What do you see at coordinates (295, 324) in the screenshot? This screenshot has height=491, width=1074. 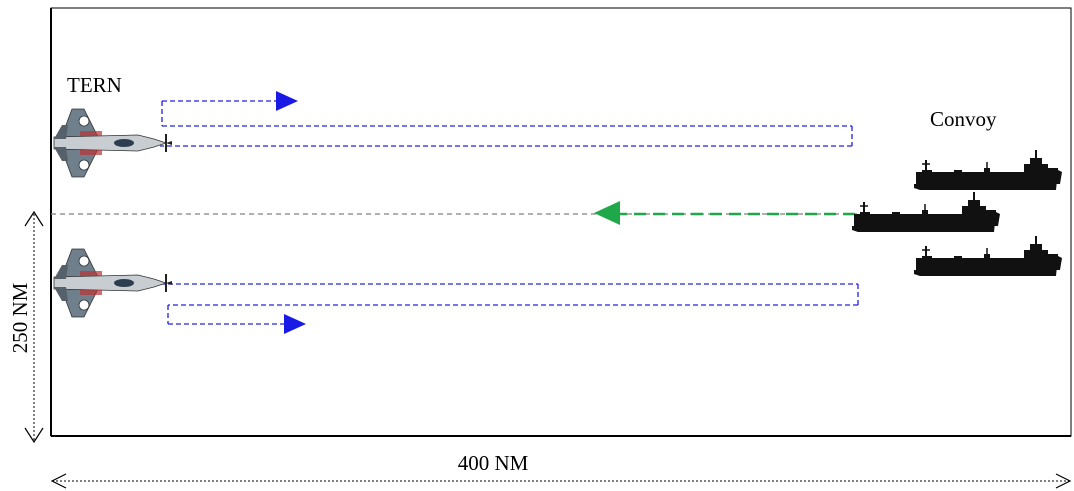 I see `lower-patrol-arrowhead` at bounding box center [295, 324].